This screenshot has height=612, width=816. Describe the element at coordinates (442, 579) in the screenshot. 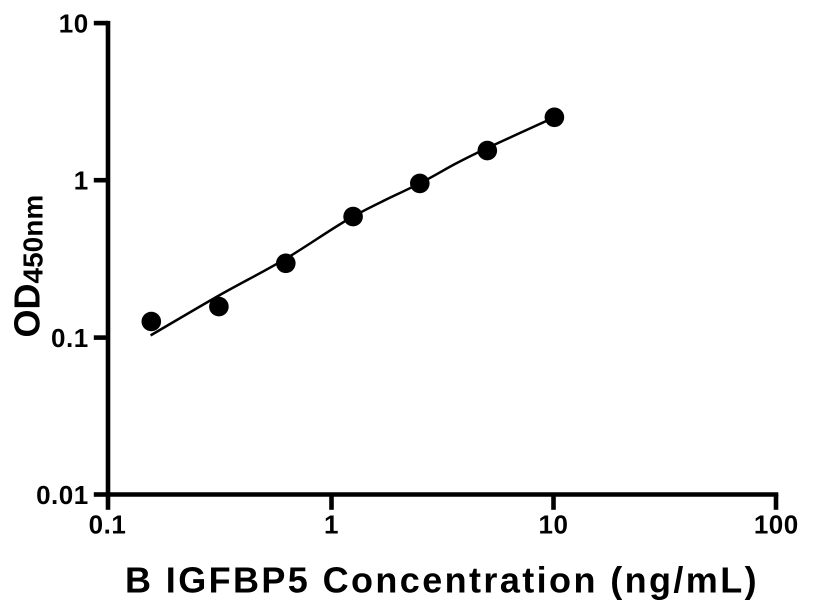

I see `svg-text: B IGFBP5 Concentration (ng/mL)` at that location.